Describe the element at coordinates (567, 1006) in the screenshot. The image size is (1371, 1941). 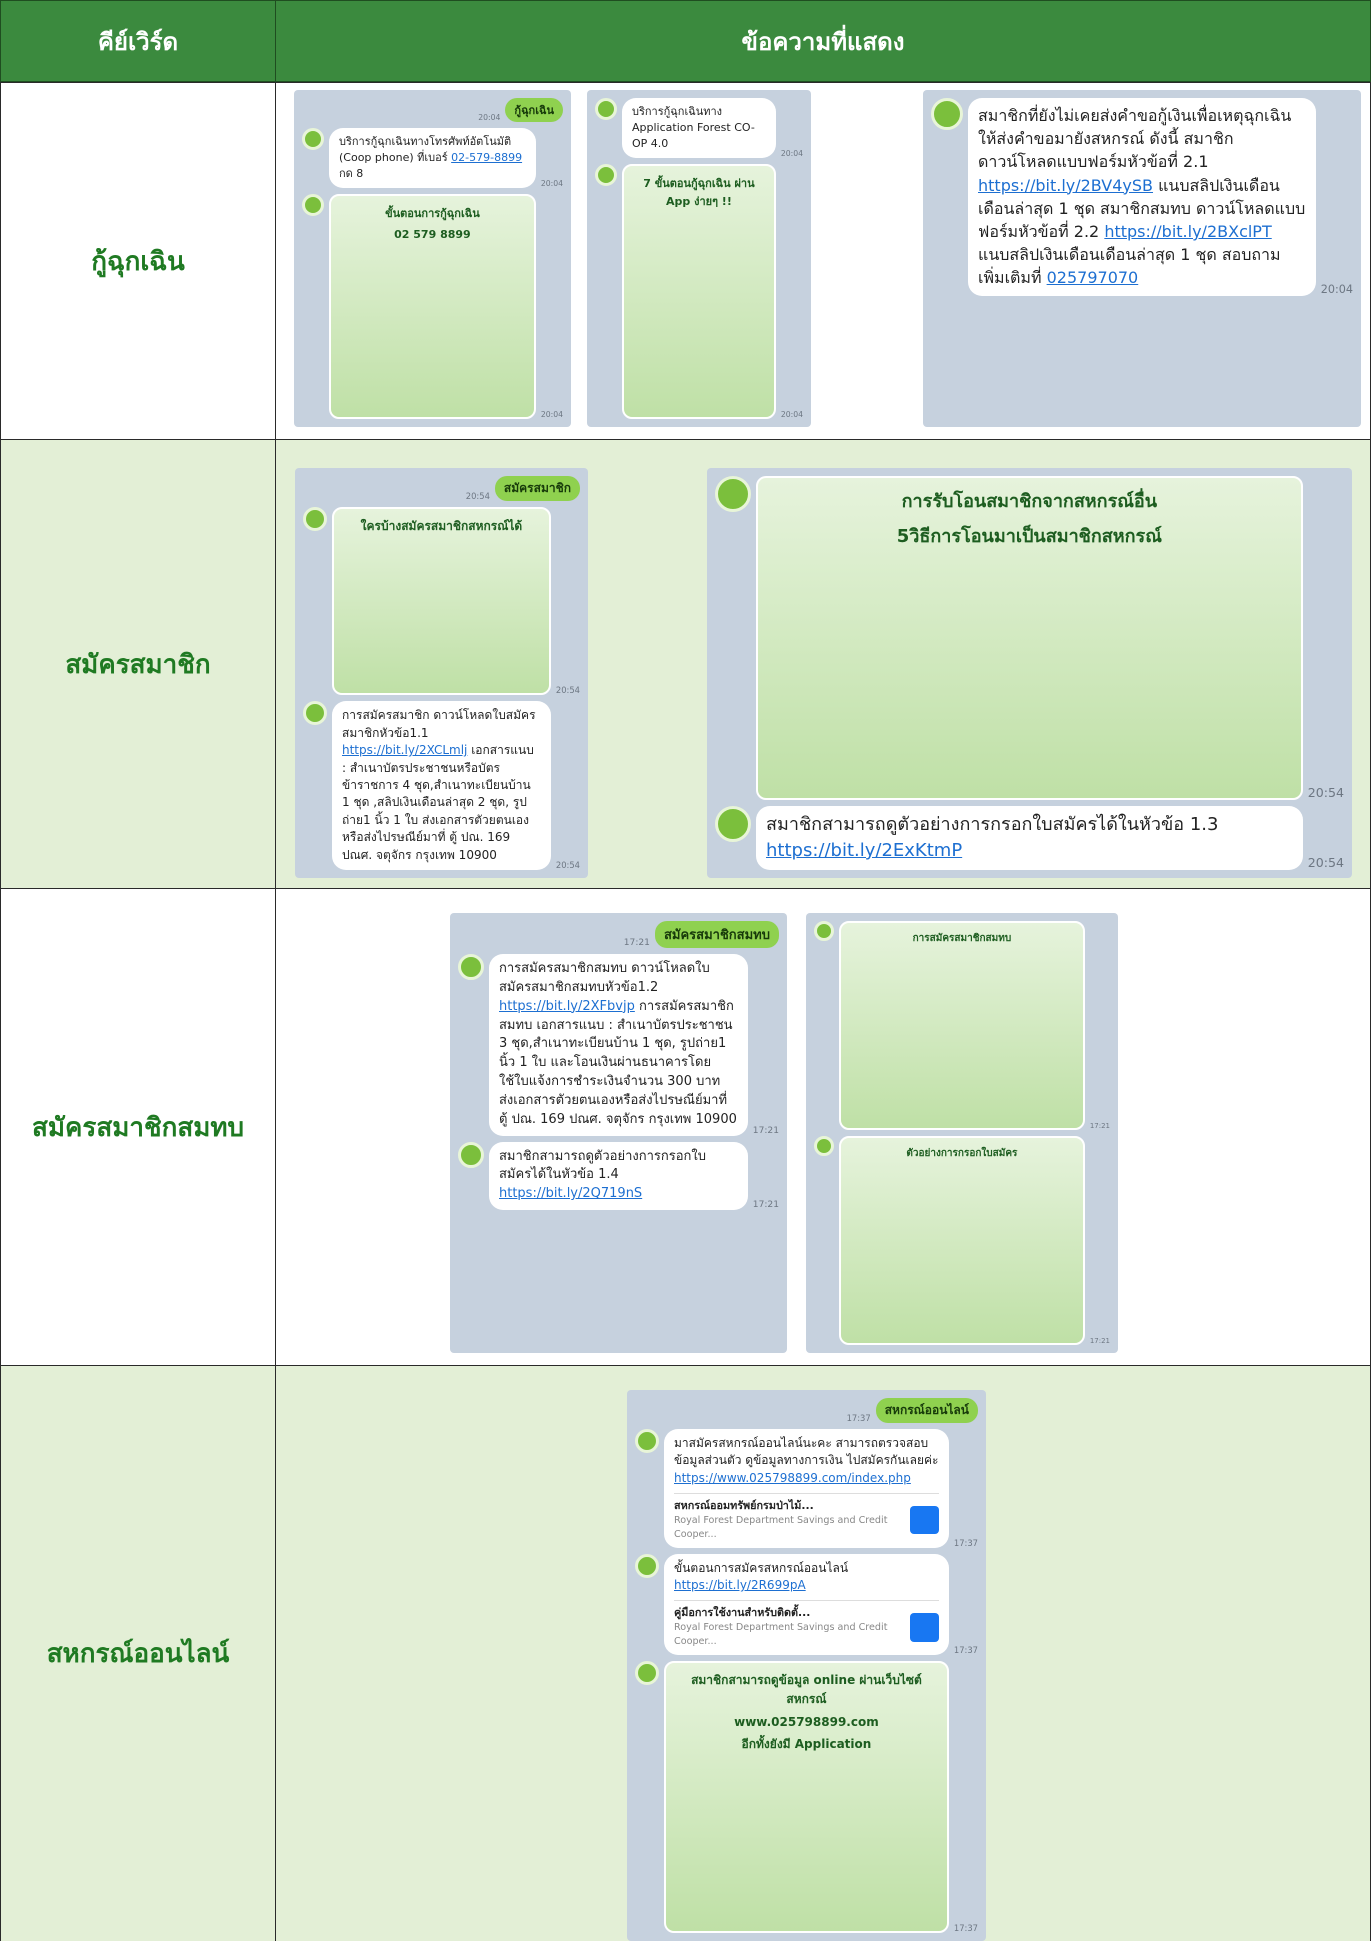
I see `message-link: https://bit.ly/2XFbvjp` at that location.